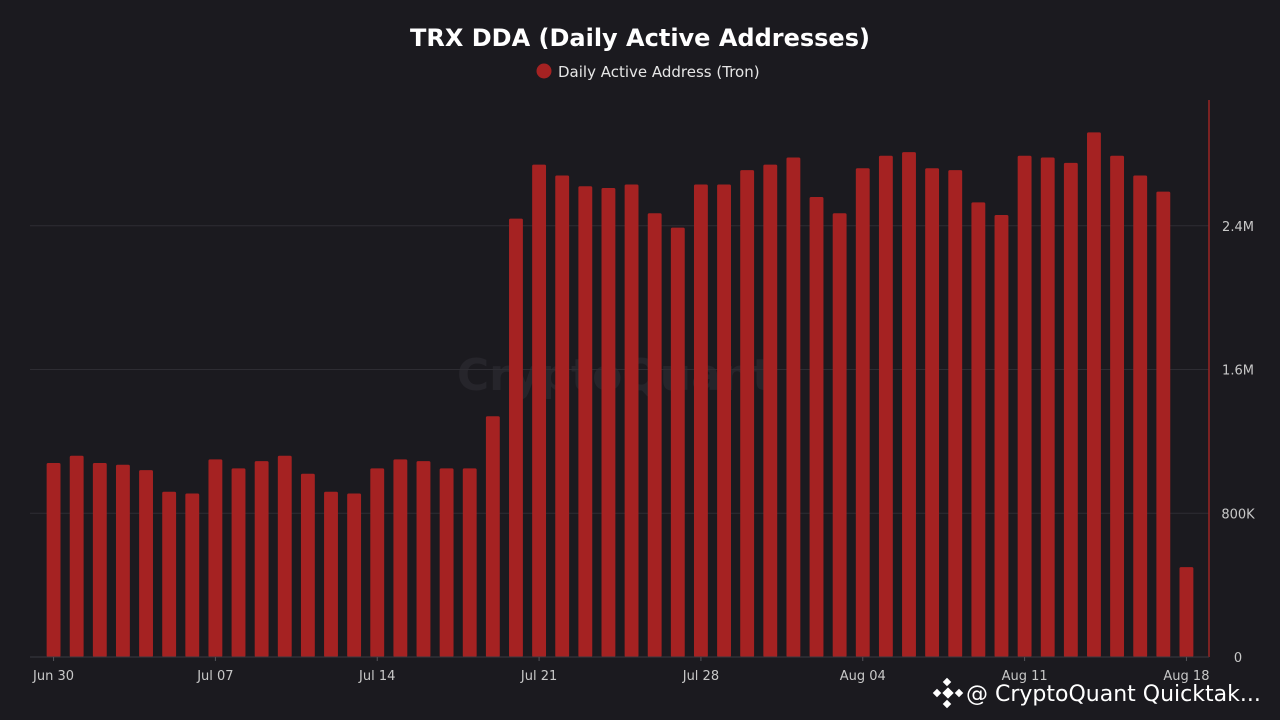  What do you see at coordinates (948, 693) in the screenshot?
I see `binance-logo-icon` at bounding box center [948, 693].